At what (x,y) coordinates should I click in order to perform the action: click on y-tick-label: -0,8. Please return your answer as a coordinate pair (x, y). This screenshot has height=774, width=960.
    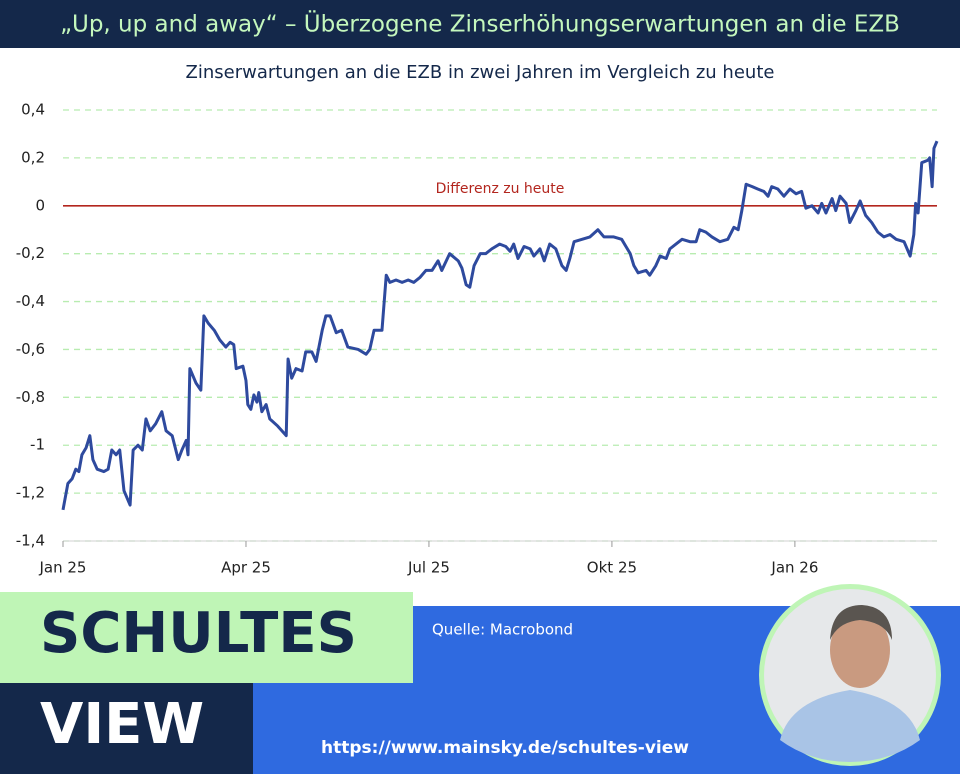
    Looking at the image, I should click on (30, 397).